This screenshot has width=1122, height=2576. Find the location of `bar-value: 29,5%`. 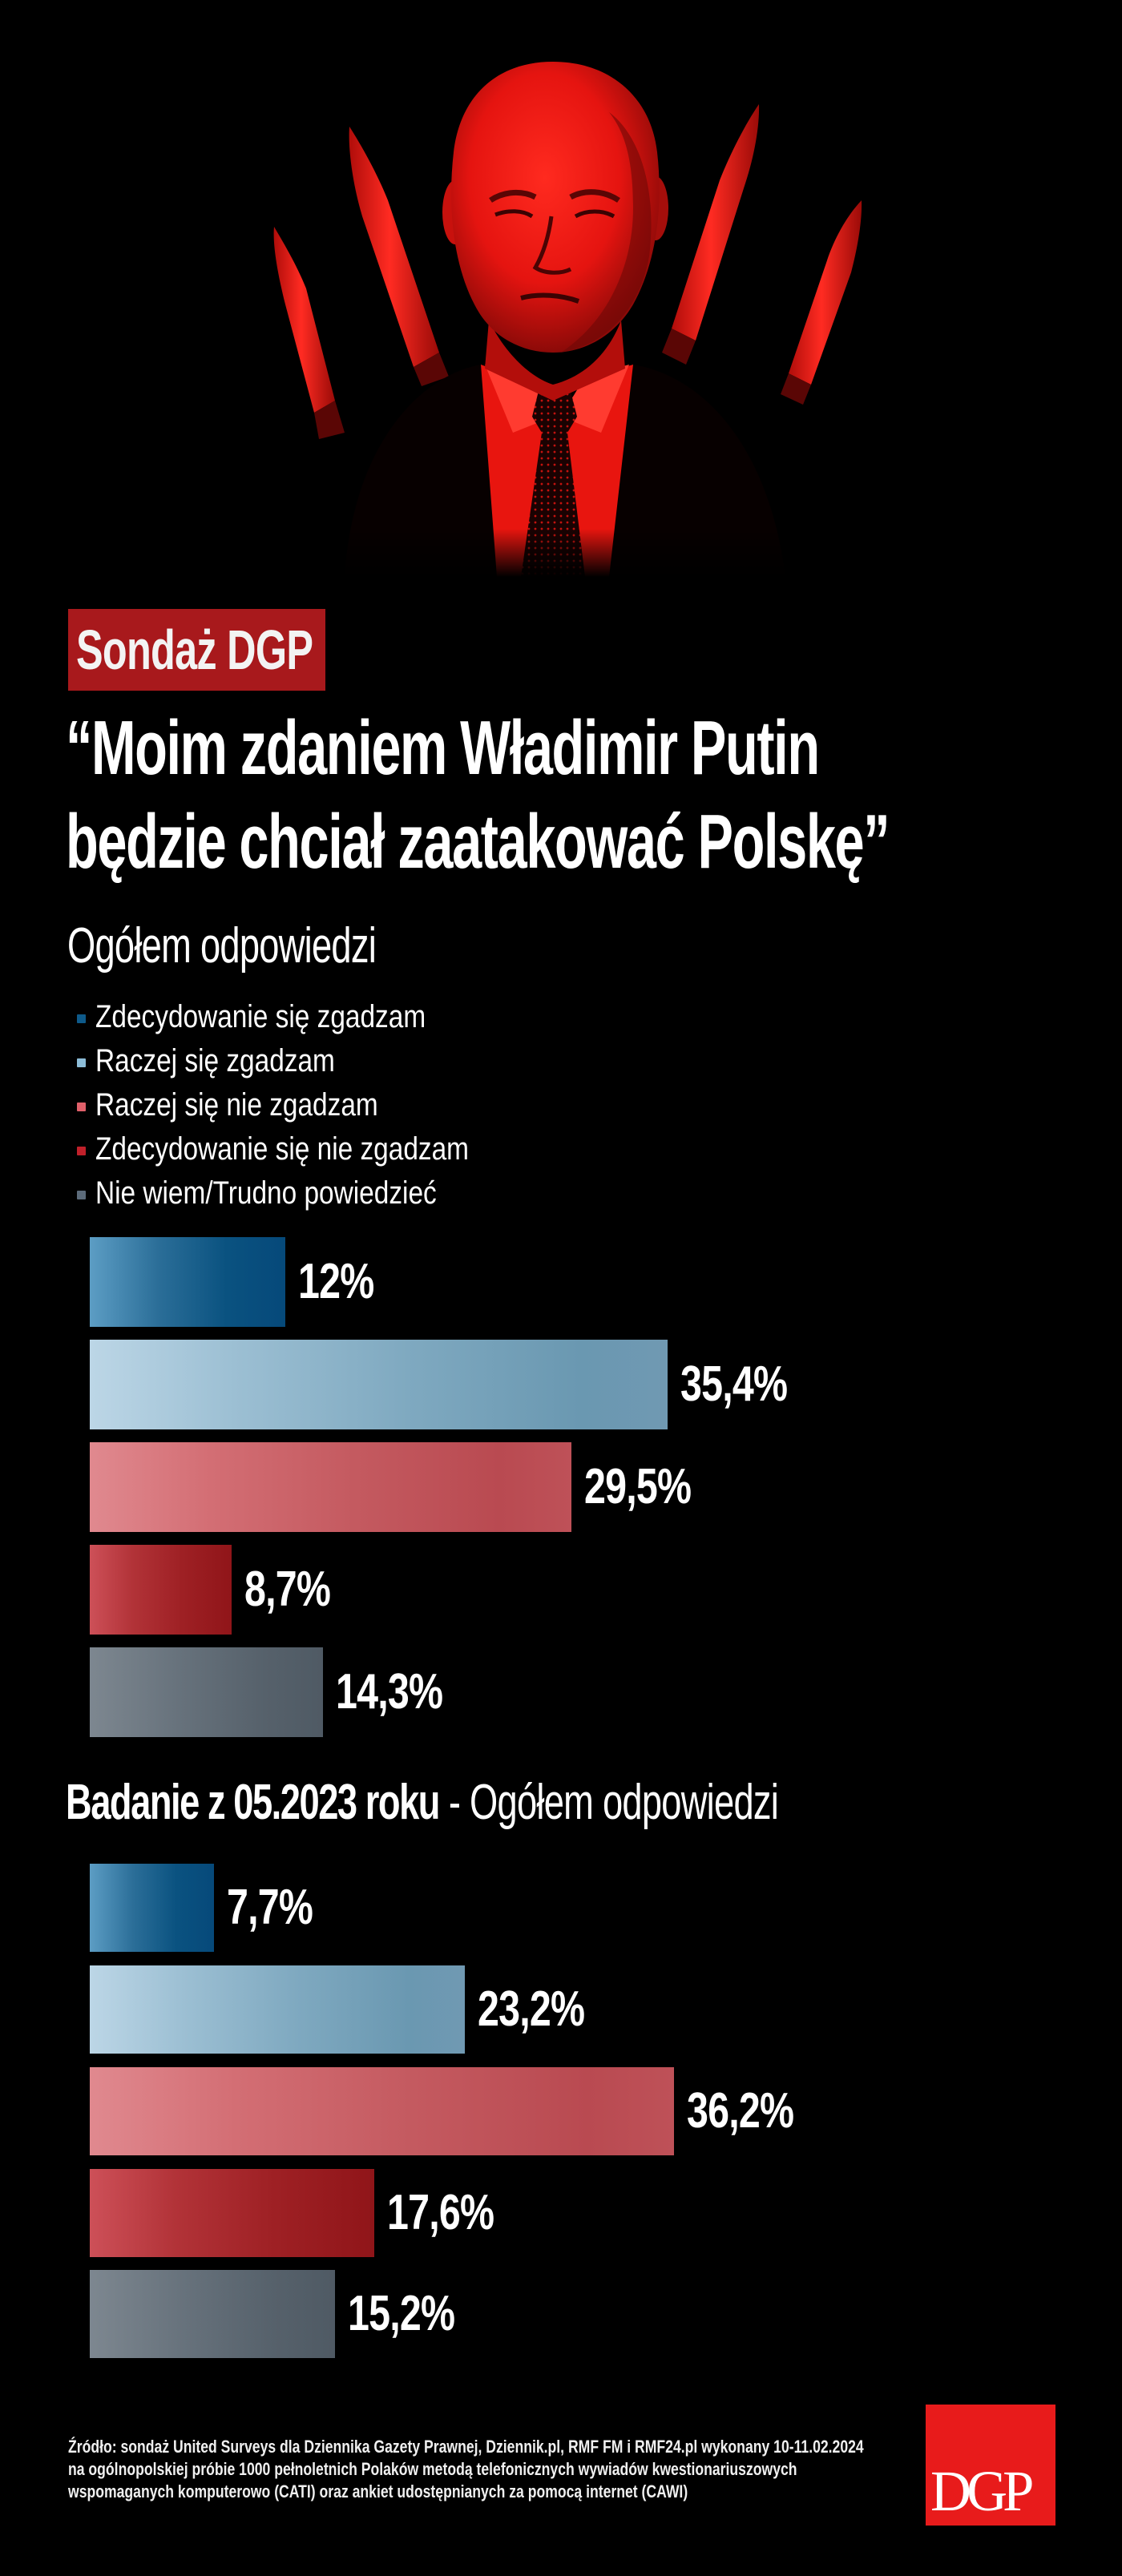

bar-value: 29,5% is located at coordinates (638, 1486).